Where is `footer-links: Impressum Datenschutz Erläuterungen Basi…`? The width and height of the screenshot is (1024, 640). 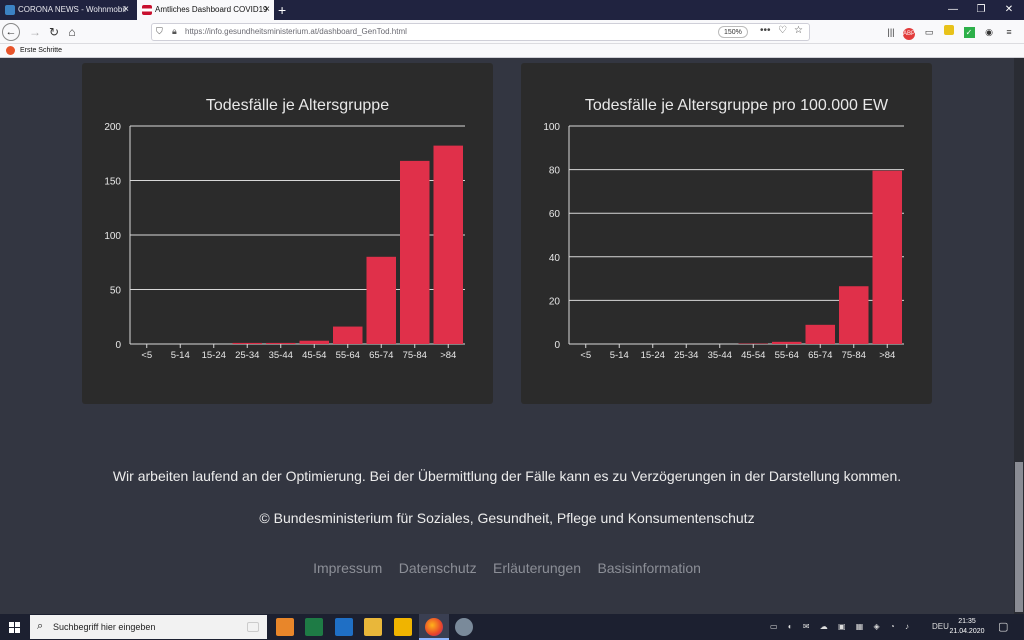 footer-links: Impressum Datenschutz Erläuterungen Basi… is located at coordinates (507, 569).